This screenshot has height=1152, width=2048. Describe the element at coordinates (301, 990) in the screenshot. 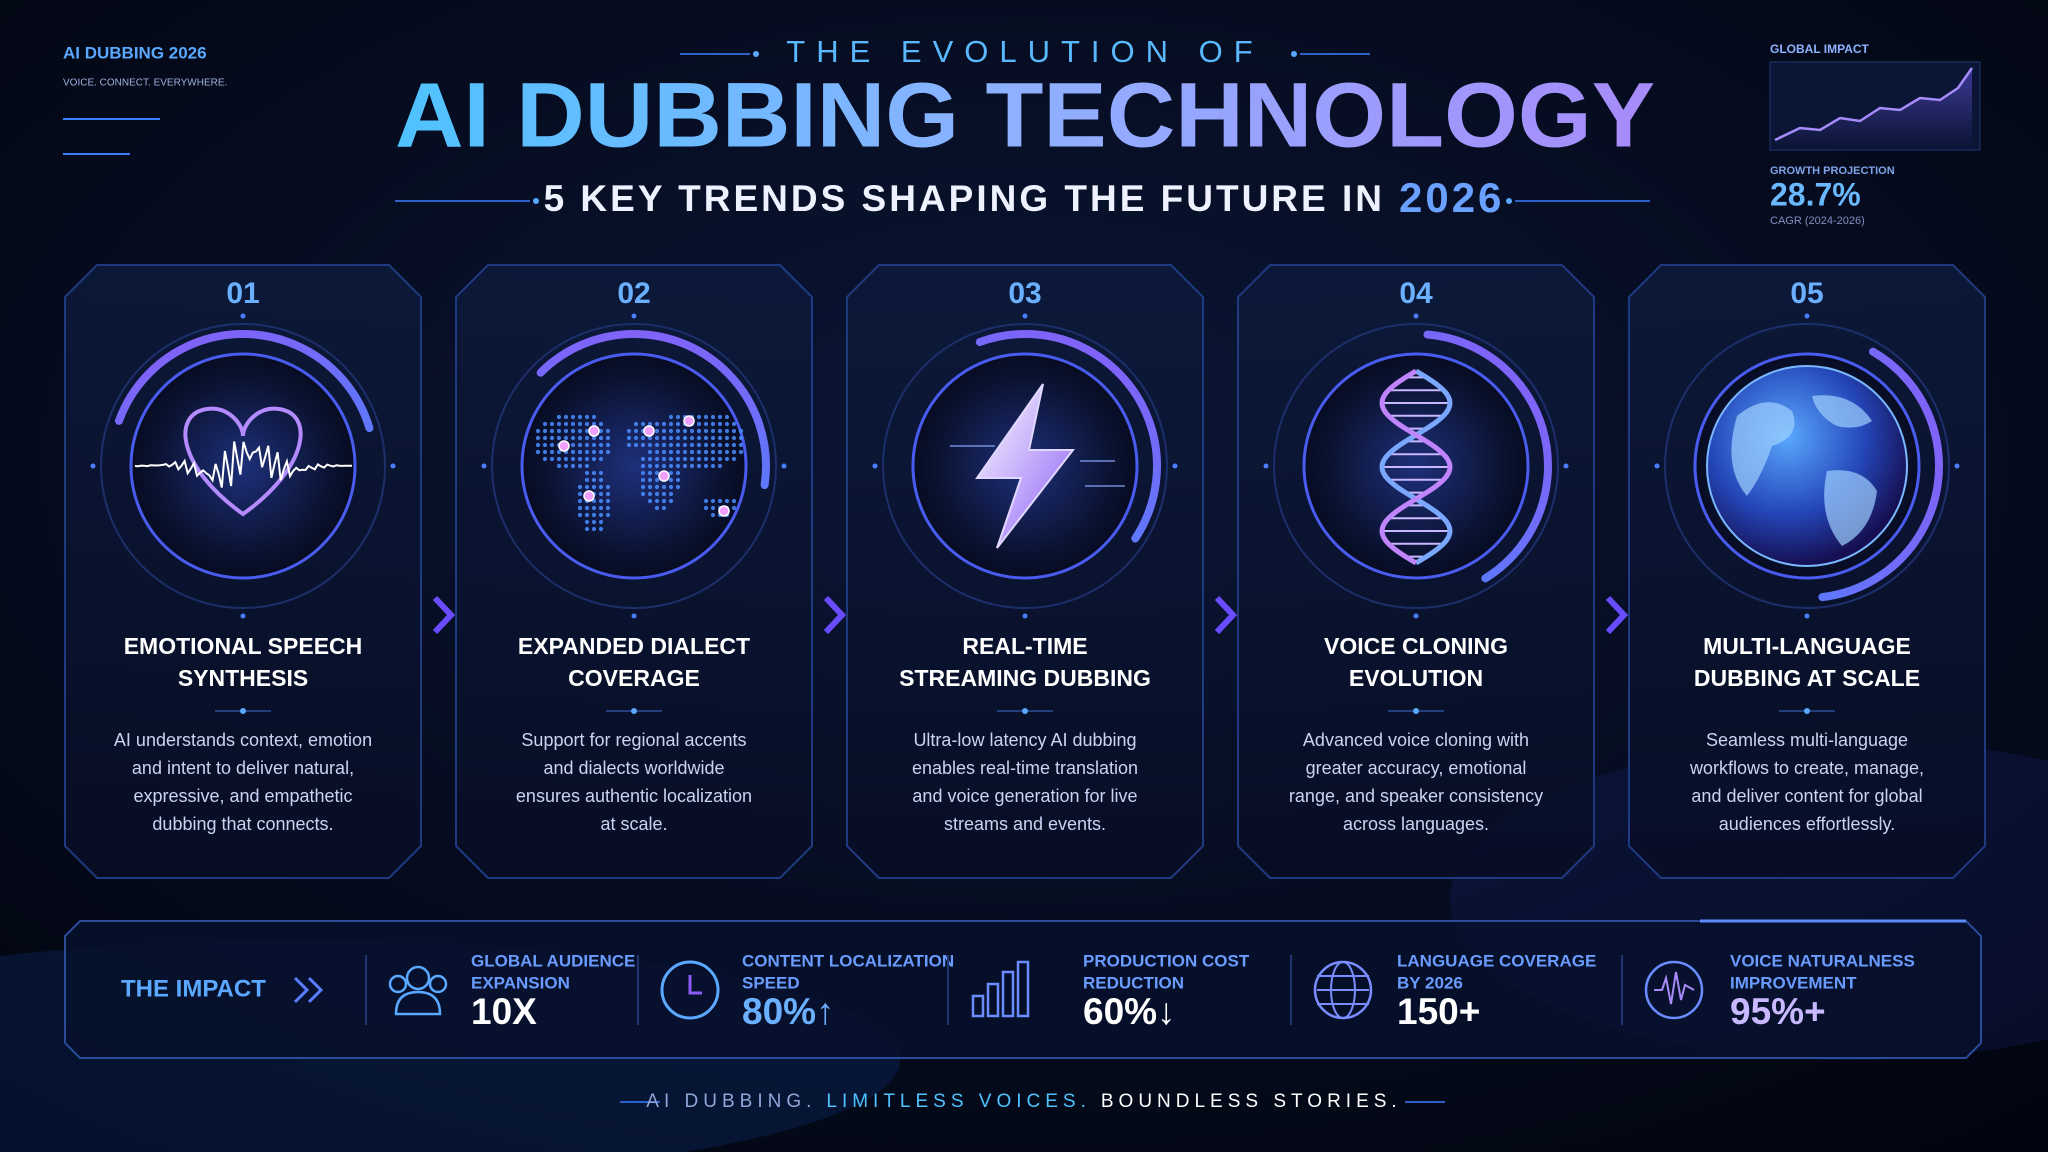

I see `impact-chevron` at that location.